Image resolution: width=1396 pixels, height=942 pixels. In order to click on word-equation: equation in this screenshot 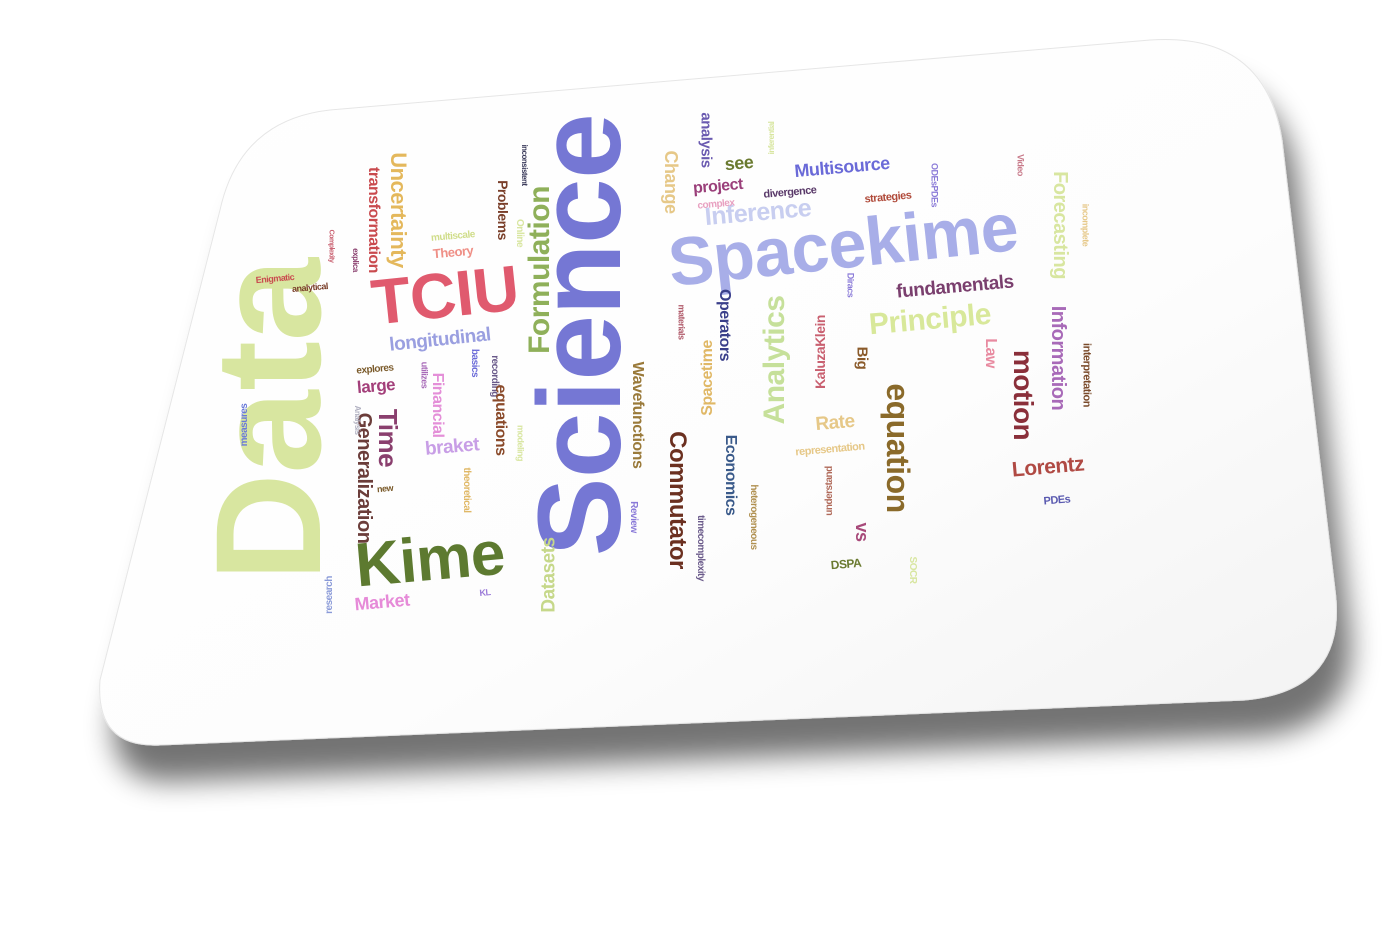, I will do `click(898, 448)`.